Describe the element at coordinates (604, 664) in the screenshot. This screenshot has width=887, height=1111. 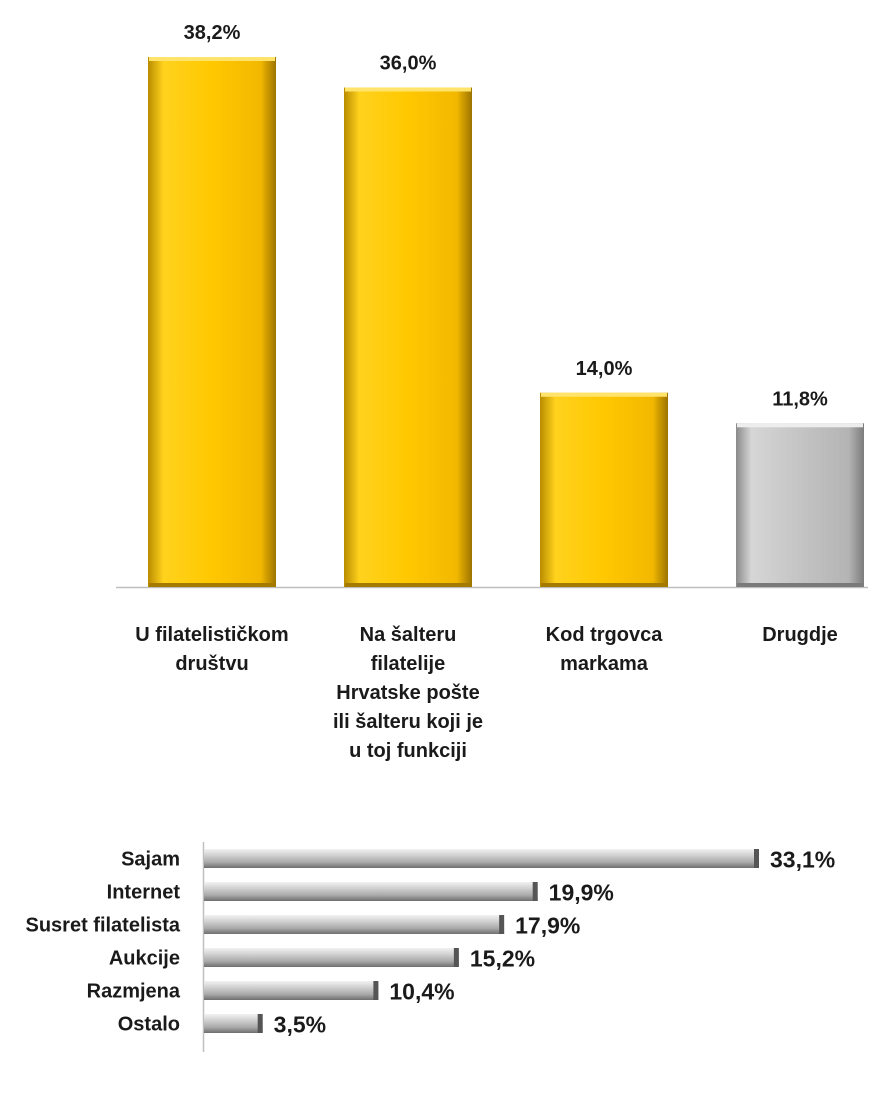
I see `column-category-label-line: markama` at that location.